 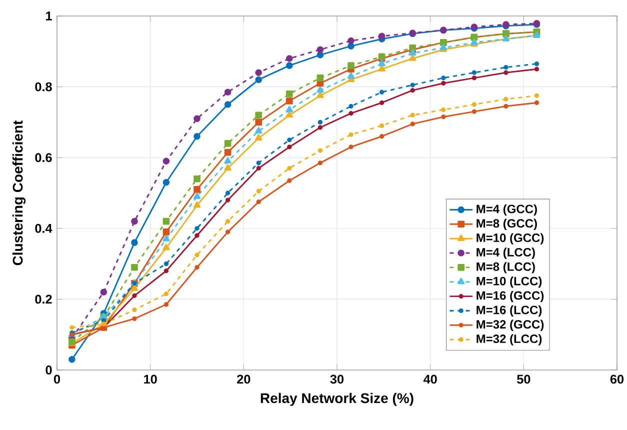 What do you see at coordinates (430, 379) in the screenshot?
I see `x-tick-label: 40` at bounding box center [430, 379].